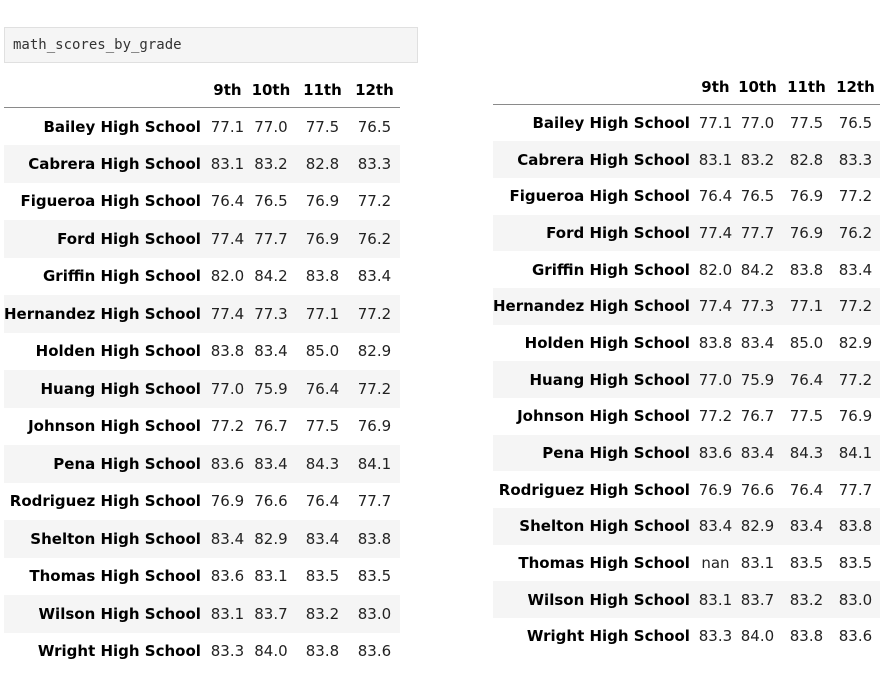 The height and width of the screenshot is (686, 886). Describe the element at coordinates (608, 636) in the screenshot. I see `row-label-school: Wright High School` at that location.